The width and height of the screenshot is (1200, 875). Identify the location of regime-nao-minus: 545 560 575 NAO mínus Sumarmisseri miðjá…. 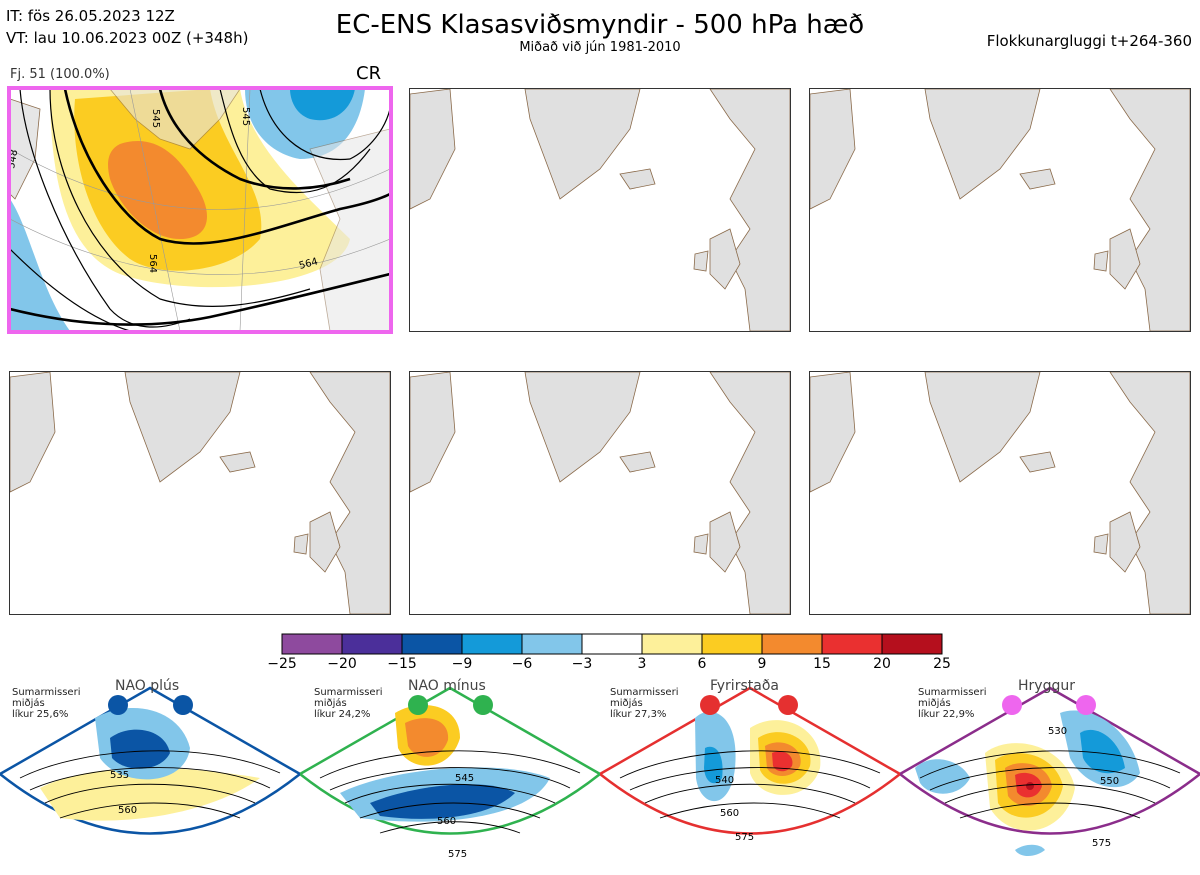
(450, 774).